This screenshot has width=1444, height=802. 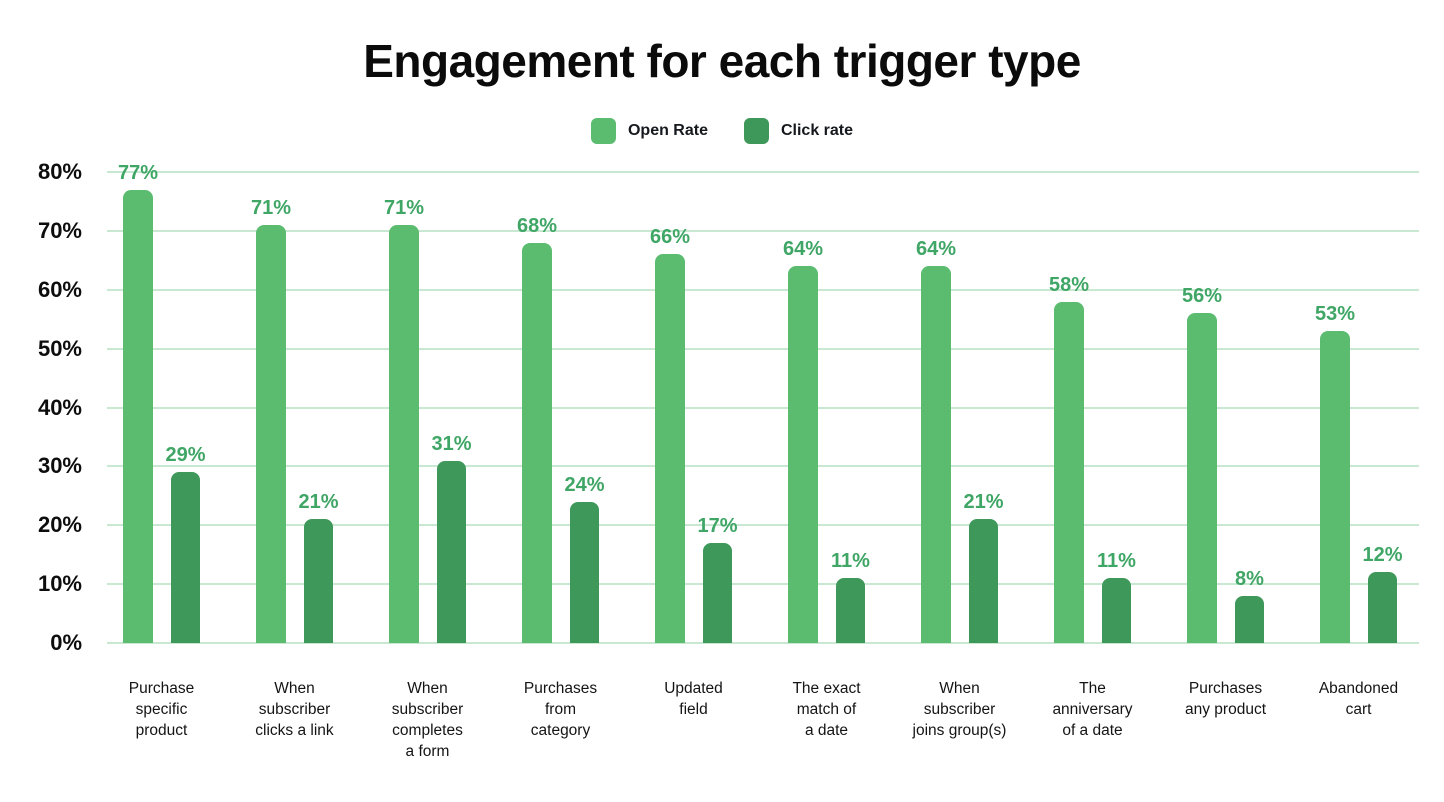 I want to click on x-axis-category-label: When subscriber joins group(s), so click(x=959, y=709).